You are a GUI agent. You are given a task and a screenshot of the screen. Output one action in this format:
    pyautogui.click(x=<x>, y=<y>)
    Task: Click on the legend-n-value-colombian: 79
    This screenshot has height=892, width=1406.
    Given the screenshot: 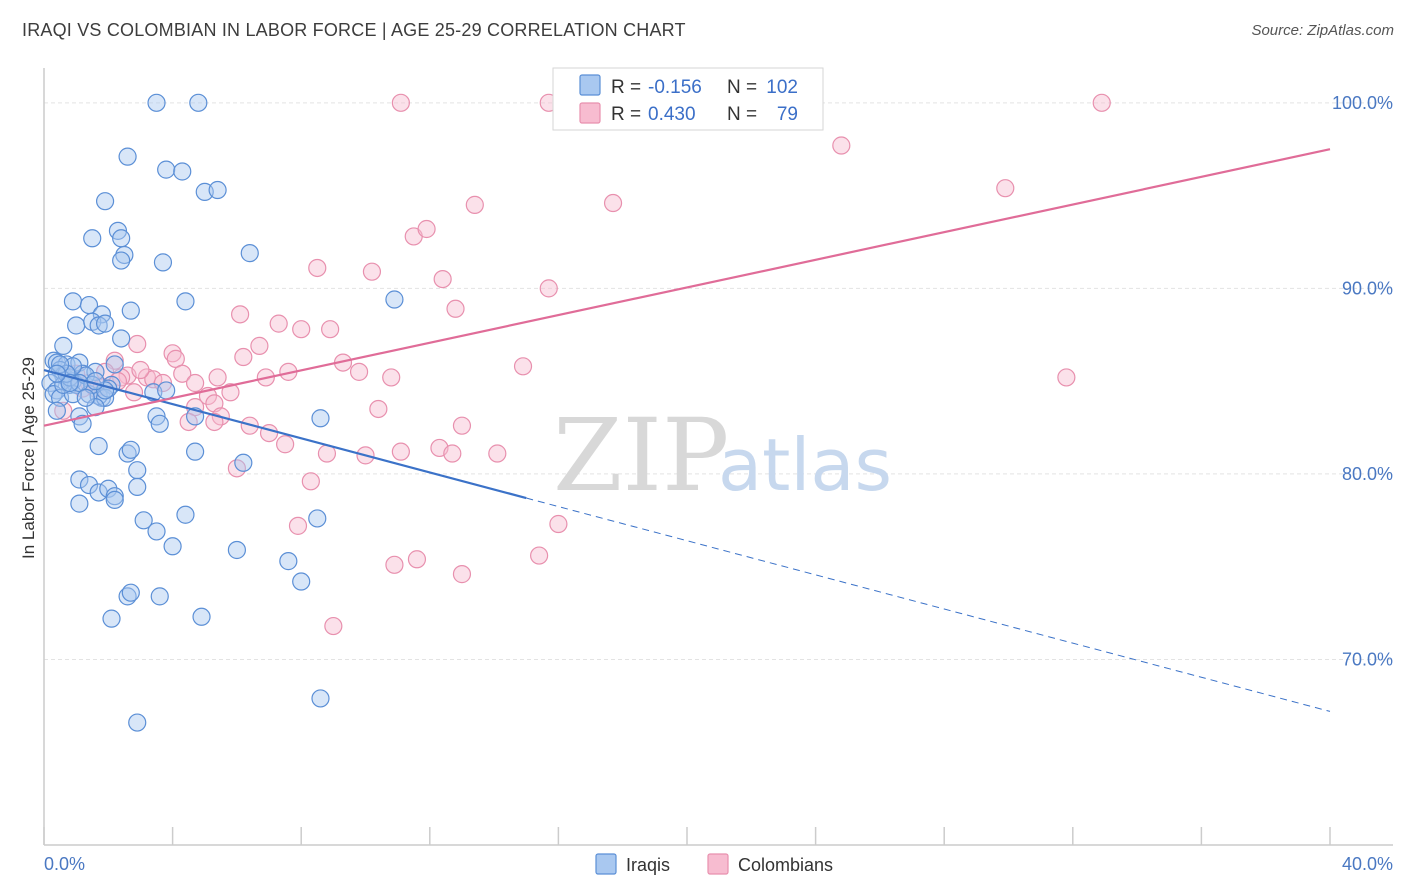 What is the action you would take?
    pyautogui.click(x=787, y=114)
    